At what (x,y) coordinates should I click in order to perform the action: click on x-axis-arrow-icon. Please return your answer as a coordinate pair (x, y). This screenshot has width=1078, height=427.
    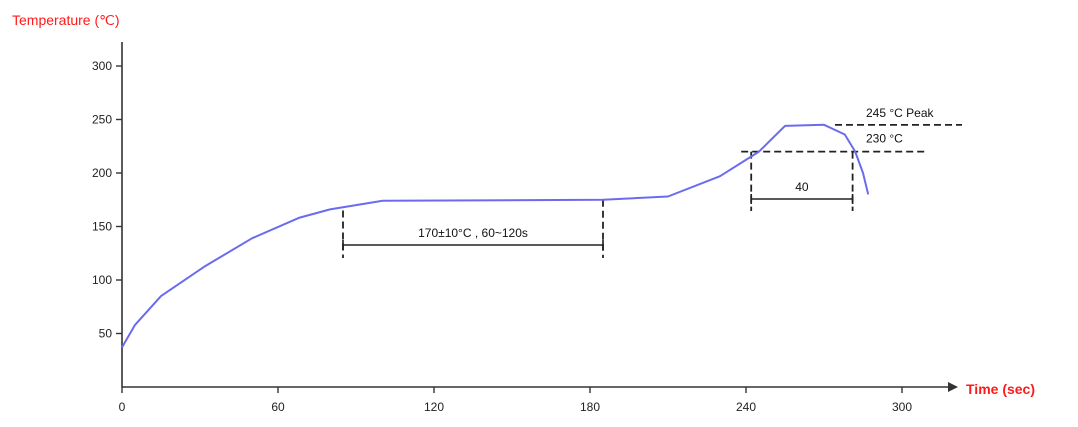
    Looking at the image, I should click on (953, 387).